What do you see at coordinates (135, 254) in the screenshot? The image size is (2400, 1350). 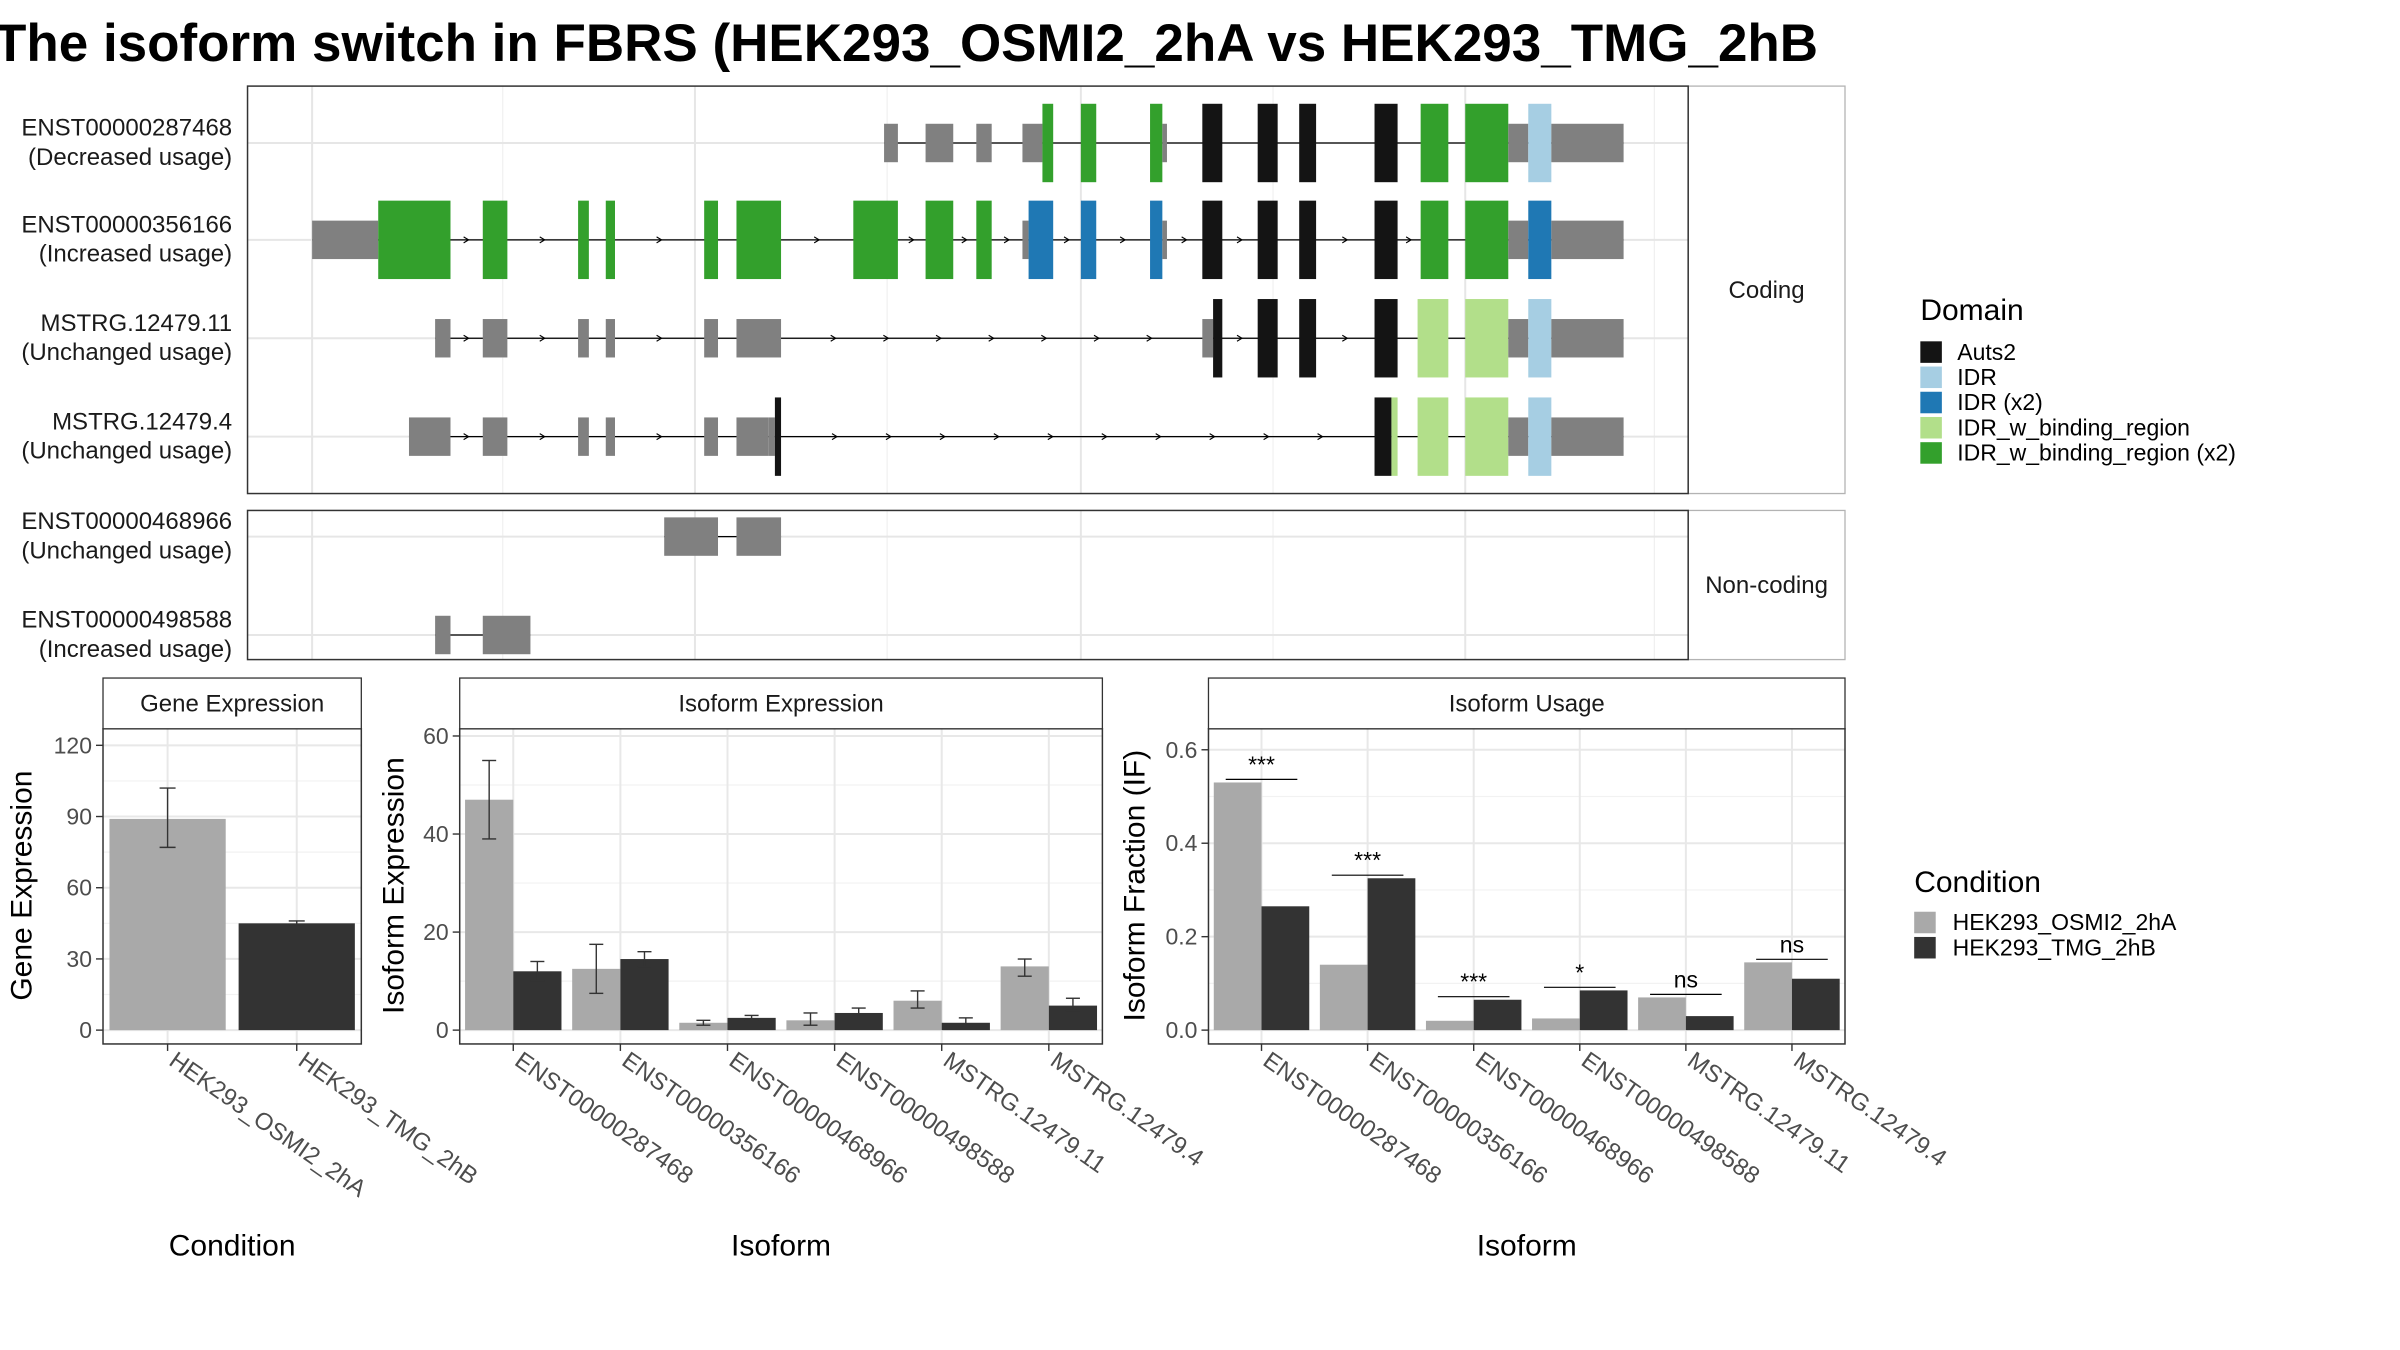 I see `transcript-usage-label: (Increased usage)` at bounding box center [135, 254].